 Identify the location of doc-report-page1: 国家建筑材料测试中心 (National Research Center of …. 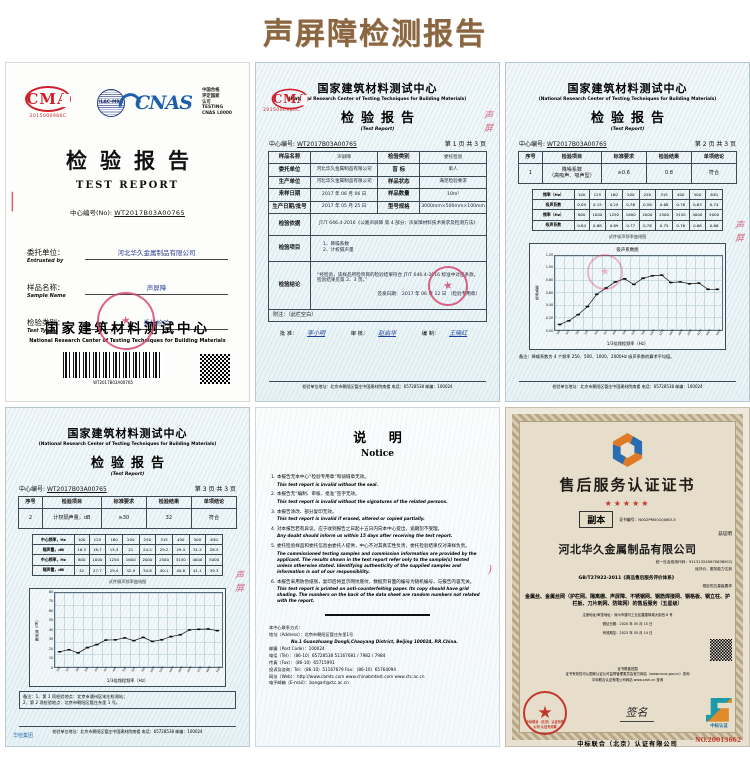
(377, 232).